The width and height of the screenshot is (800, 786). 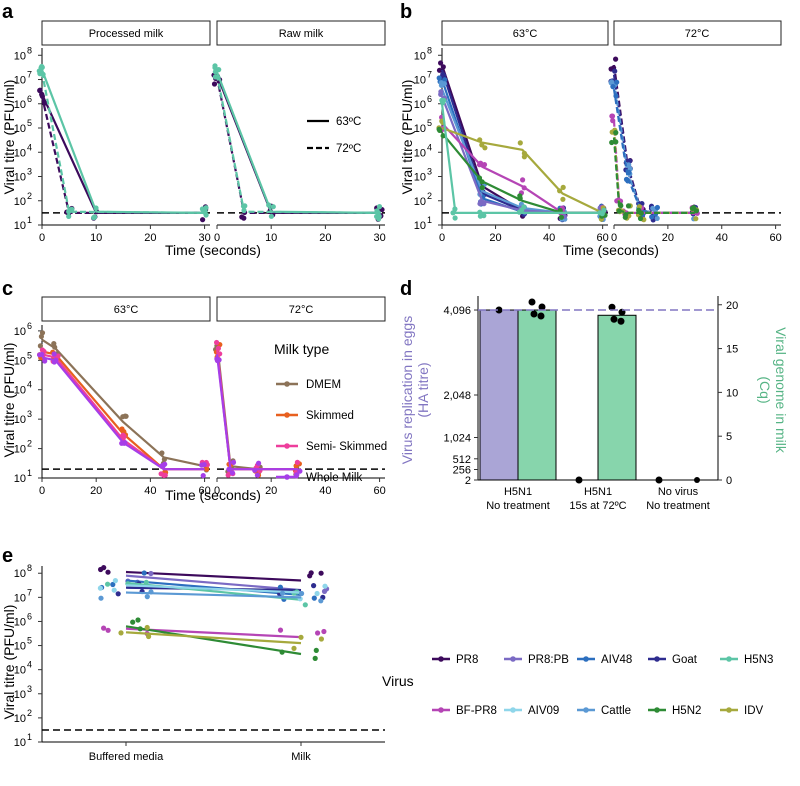 I want to click on d-category-line1: No virus, so click(x=678, y=492).